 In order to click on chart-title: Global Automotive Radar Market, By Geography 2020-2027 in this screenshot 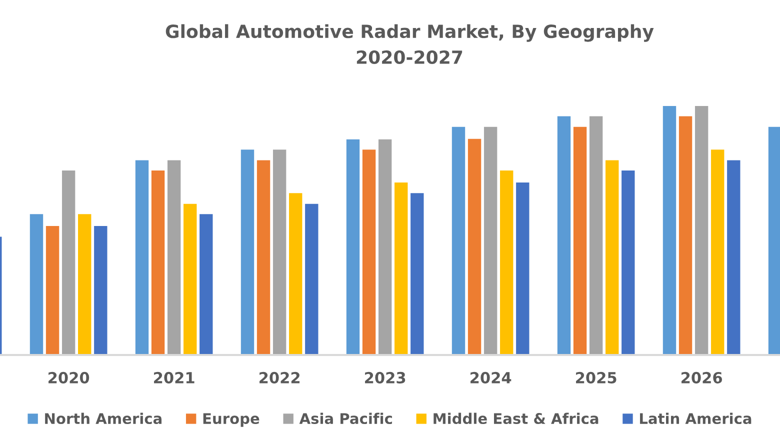, I will do `click(410, 44)`.